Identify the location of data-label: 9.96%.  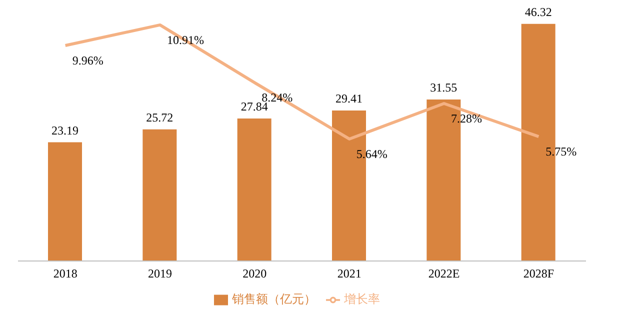
(88, 61).